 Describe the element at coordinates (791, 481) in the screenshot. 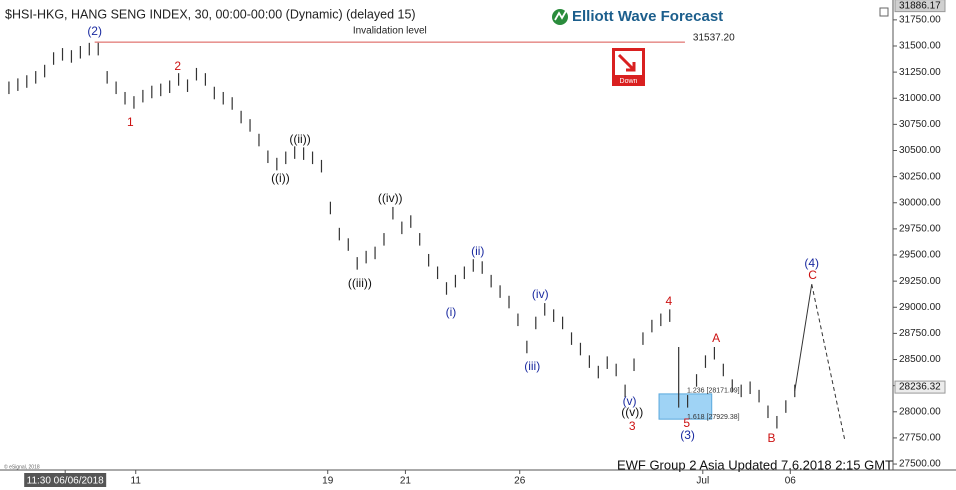

I see `x-tick-label: 06` at that location.